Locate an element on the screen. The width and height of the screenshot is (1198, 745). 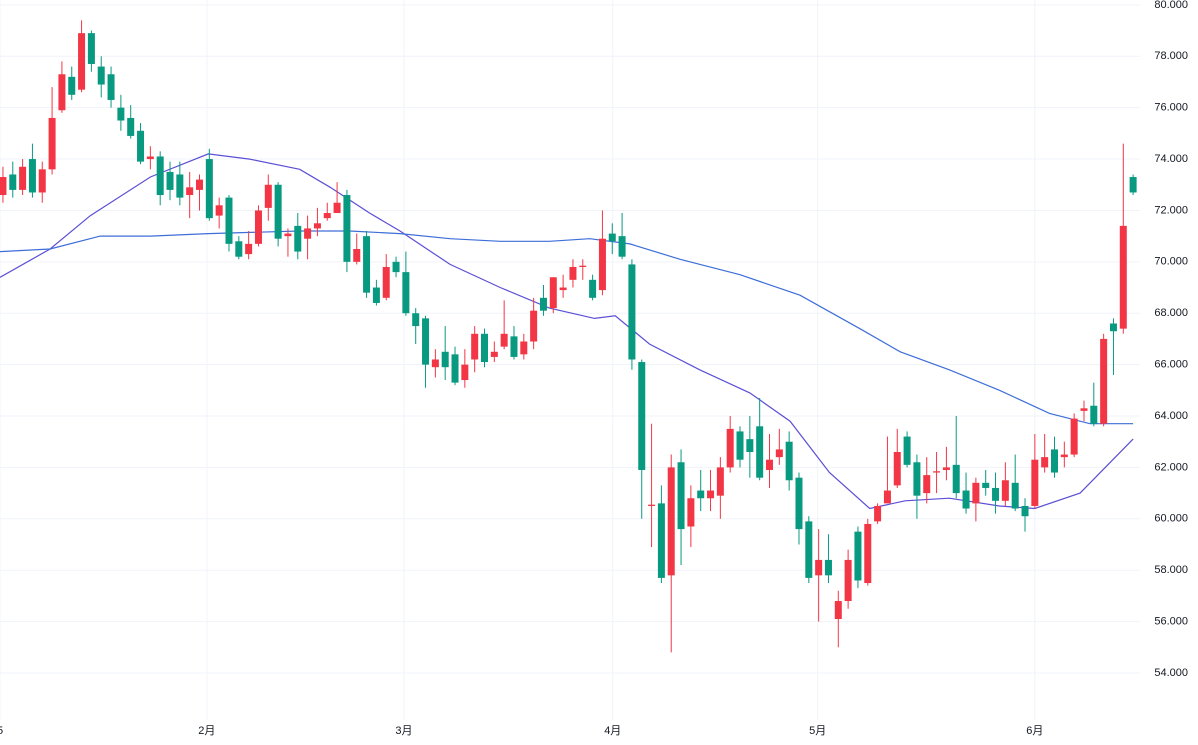
x-tick-label: 2月 is located at coordinates (206, 731).